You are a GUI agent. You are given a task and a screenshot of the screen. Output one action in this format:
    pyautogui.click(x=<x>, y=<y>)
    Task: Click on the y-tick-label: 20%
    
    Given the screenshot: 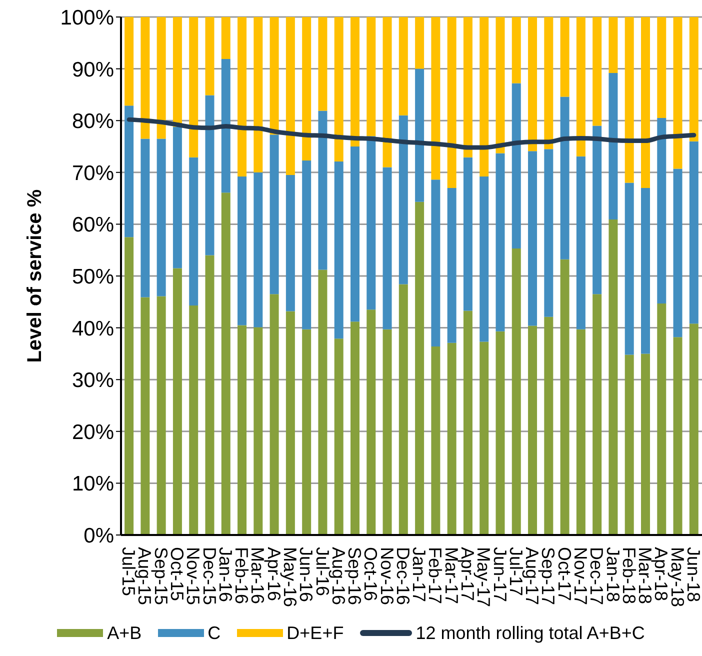 What is the action you would take?
    pyautogui.click(x=93, y=432)
    